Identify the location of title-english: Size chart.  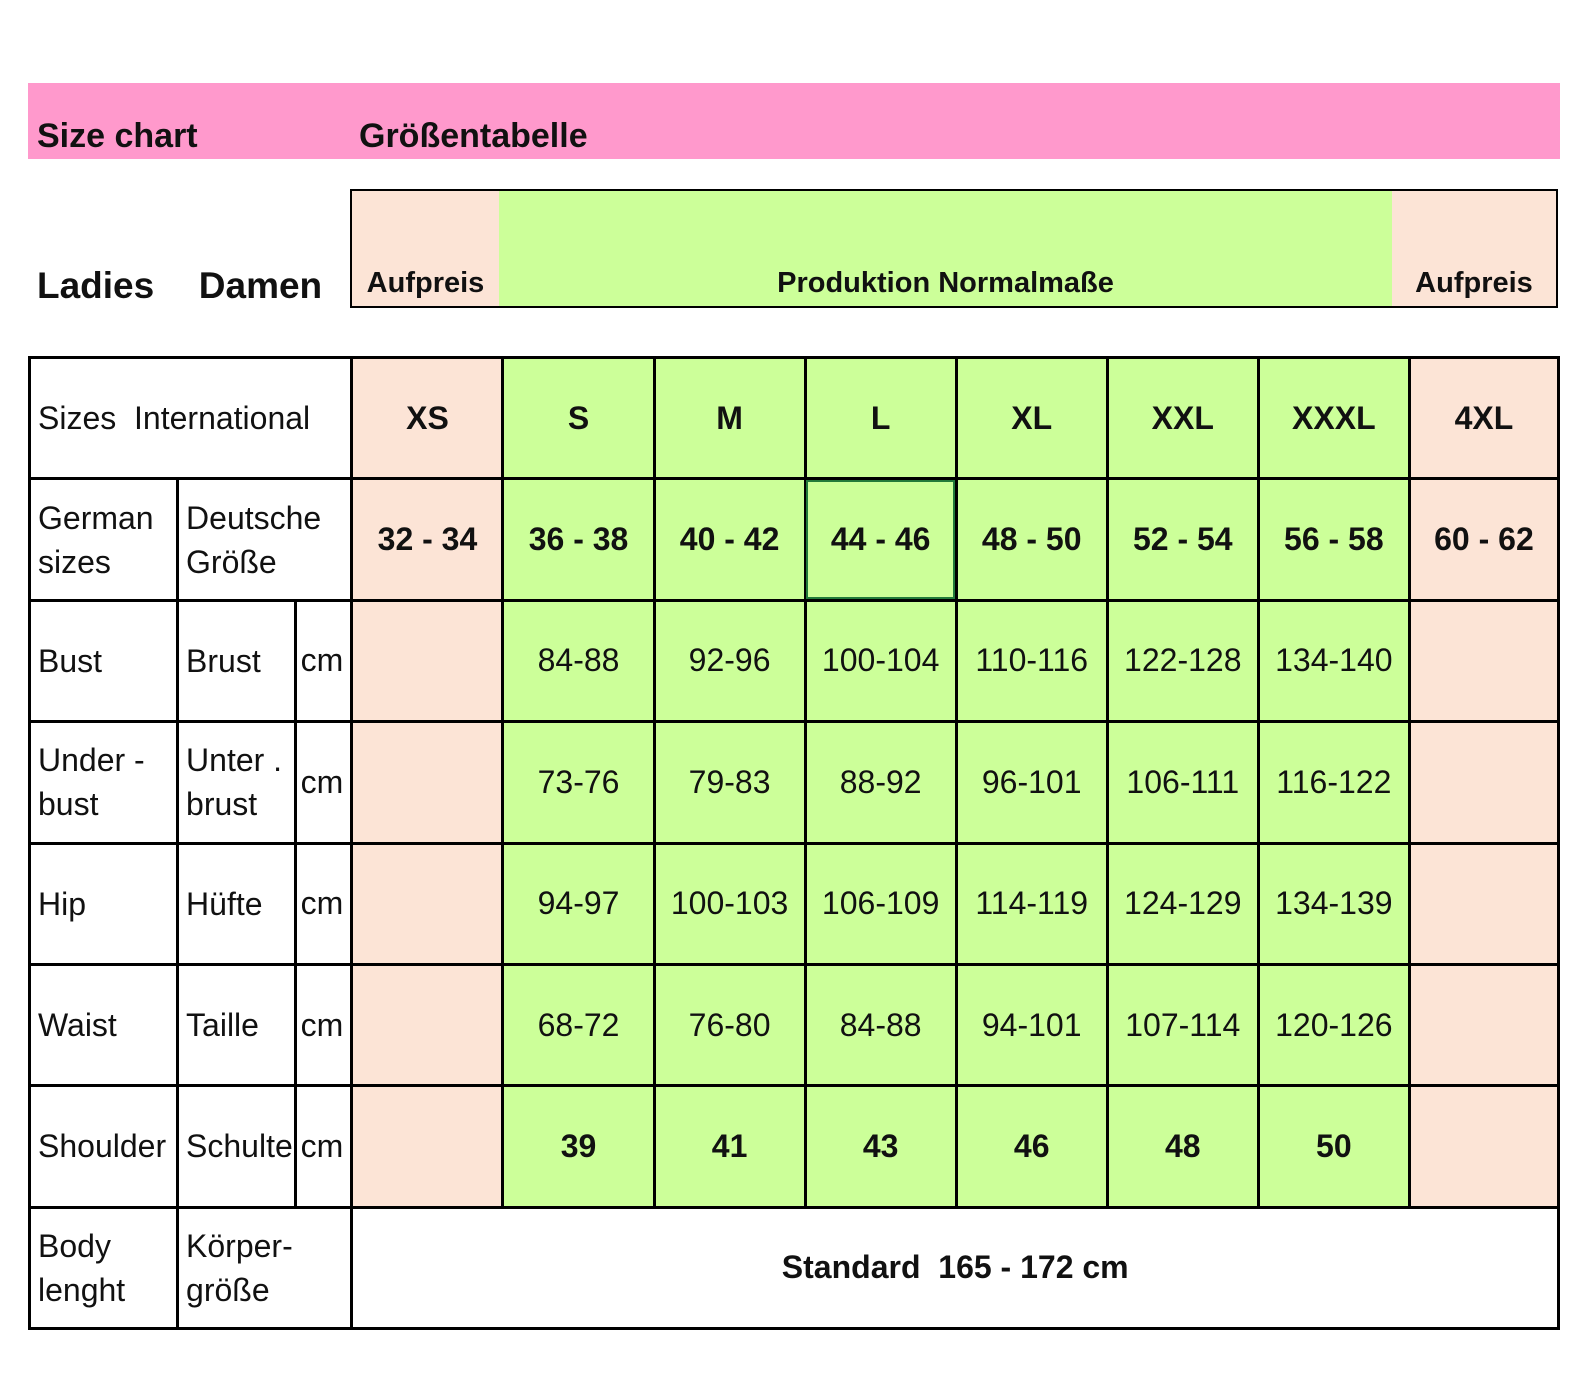
(117, 136).